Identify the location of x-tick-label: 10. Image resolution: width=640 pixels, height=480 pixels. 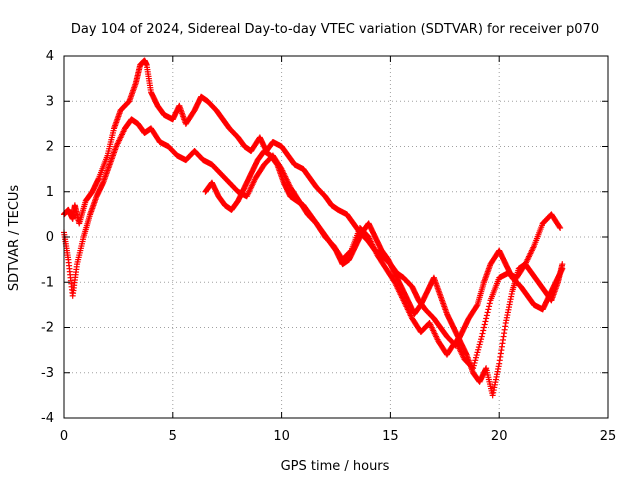
(281, 436).